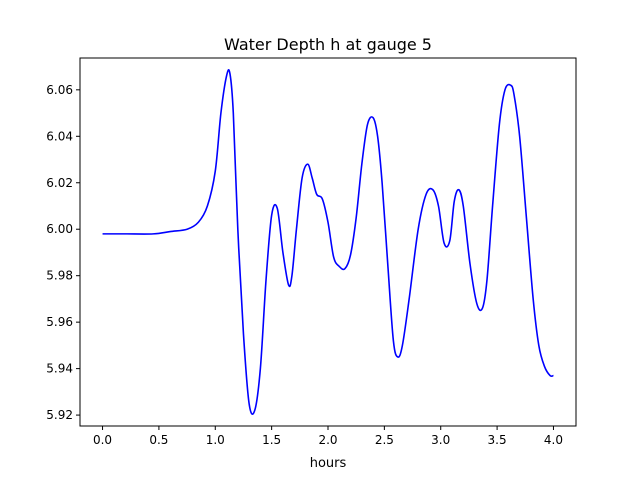  I want to click on x-tick-label: 0.5, so click(158, 440).